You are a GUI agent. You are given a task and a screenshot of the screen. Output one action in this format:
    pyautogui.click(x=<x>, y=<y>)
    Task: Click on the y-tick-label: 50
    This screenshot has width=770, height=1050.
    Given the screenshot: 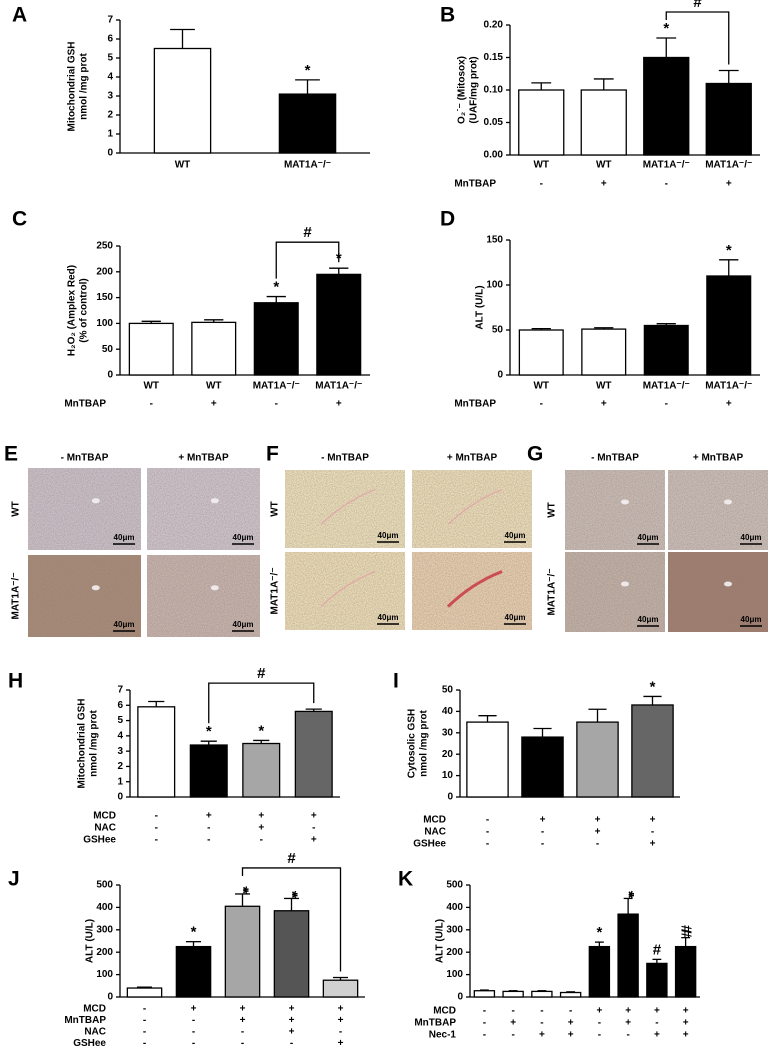 What is the action you would take?
    pyautogui.click(x=448, y=690)
    